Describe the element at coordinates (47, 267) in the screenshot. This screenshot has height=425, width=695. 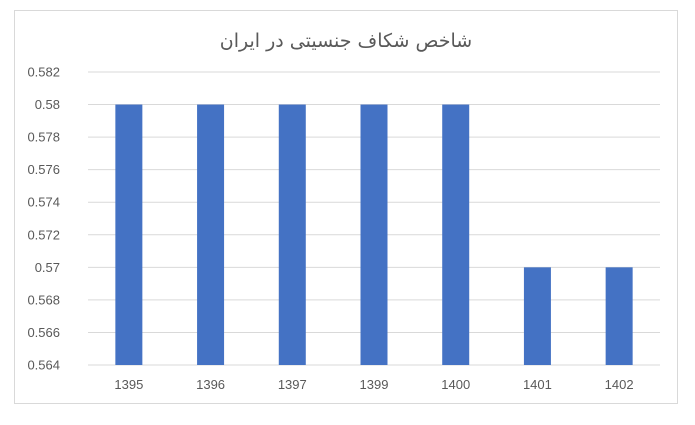
I see `y-tick-label: 0.57` at that location.